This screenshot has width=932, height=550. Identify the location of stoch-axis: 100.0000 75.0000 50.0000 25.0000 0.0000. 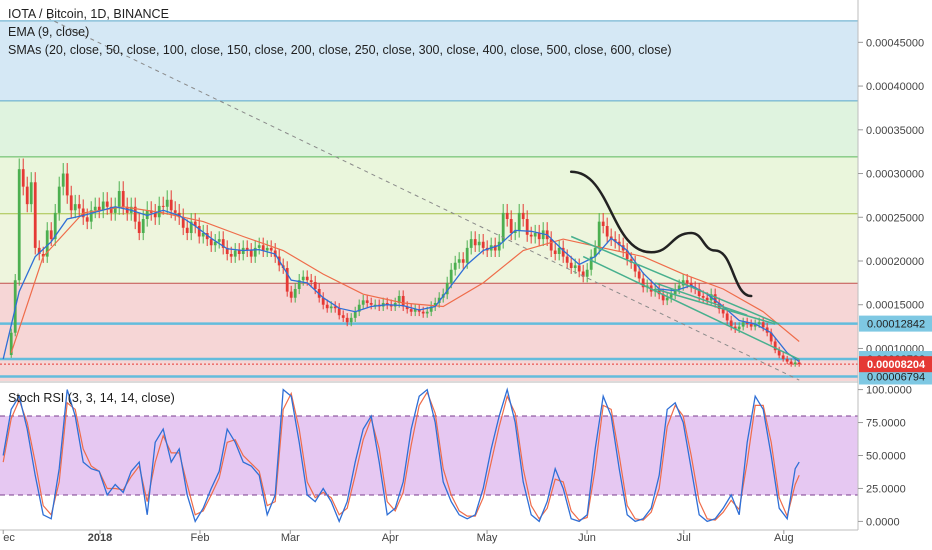
(885, 457).